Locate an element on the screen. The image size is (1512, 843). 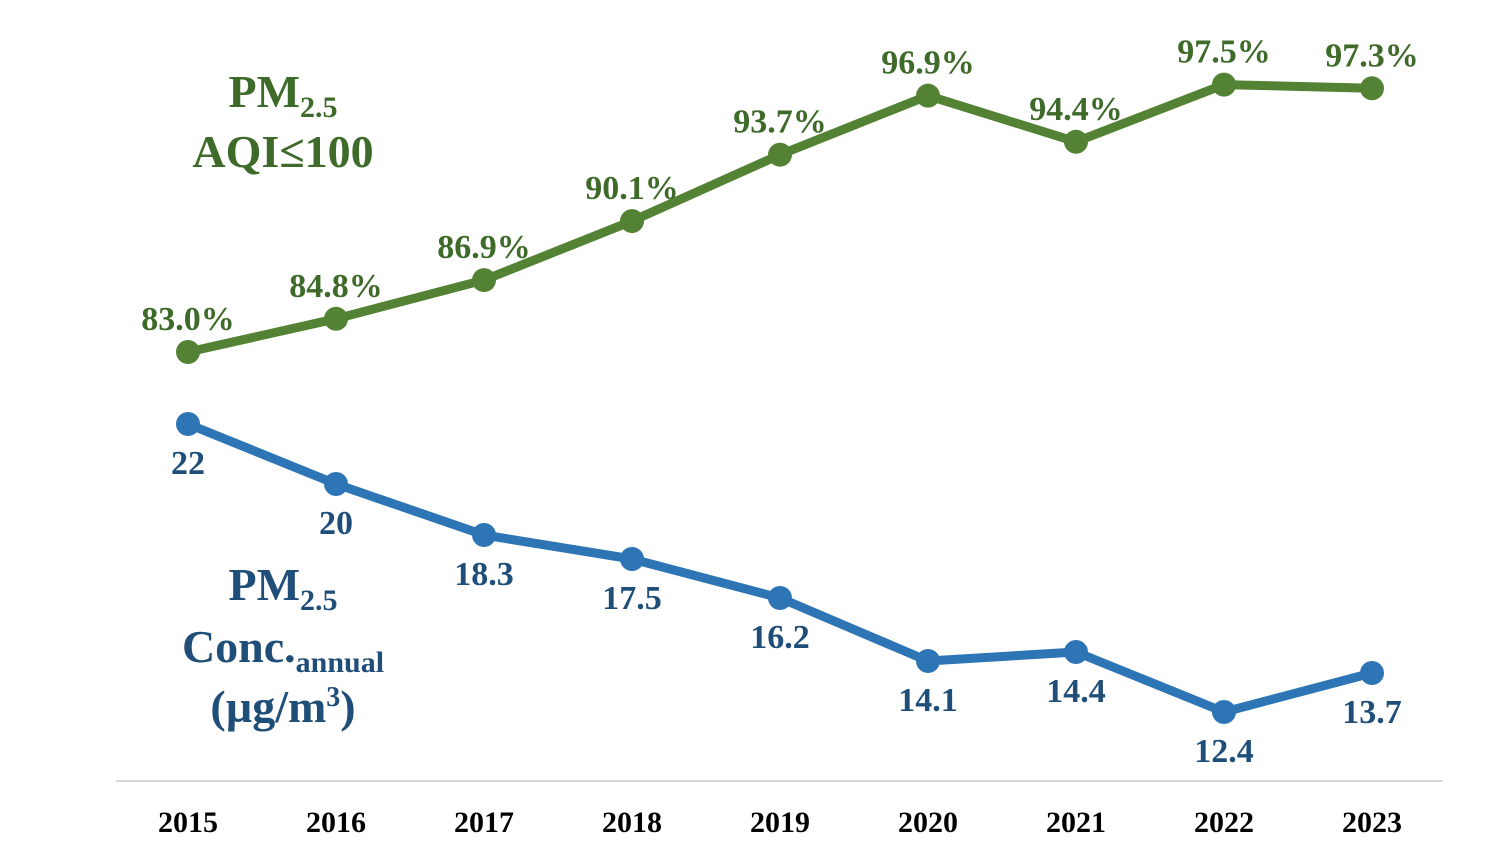
conc-point-2018 is located at coordinates (632, 559).